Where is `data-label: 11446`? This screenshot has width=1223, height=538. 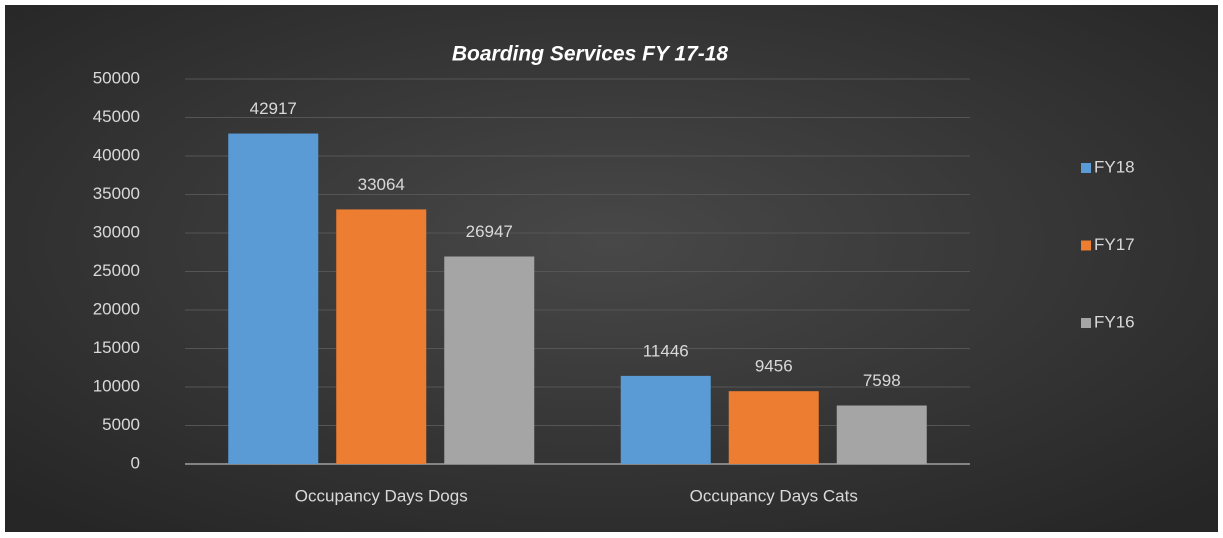
data-label: 11446 is located at coordinates (666, 350).